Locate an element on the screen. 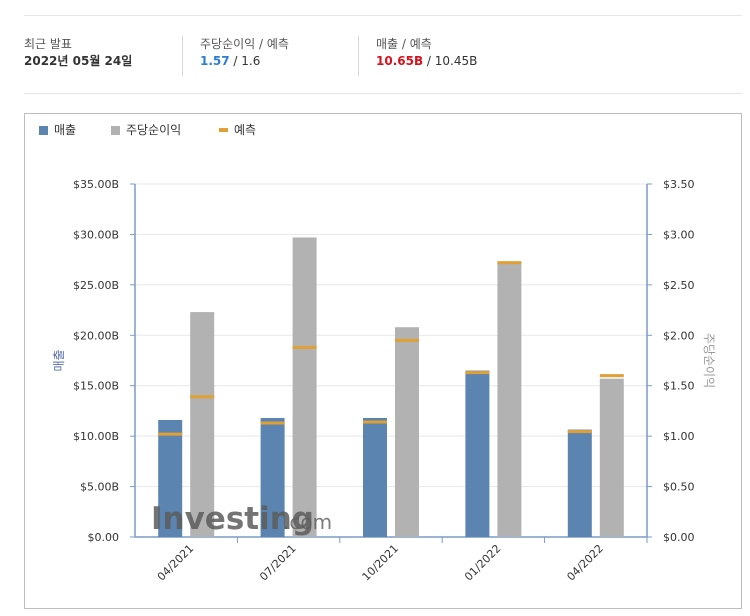 This screenshot has width=750, height=616. legend-swatch-eps is located at coordinates (115, 130).